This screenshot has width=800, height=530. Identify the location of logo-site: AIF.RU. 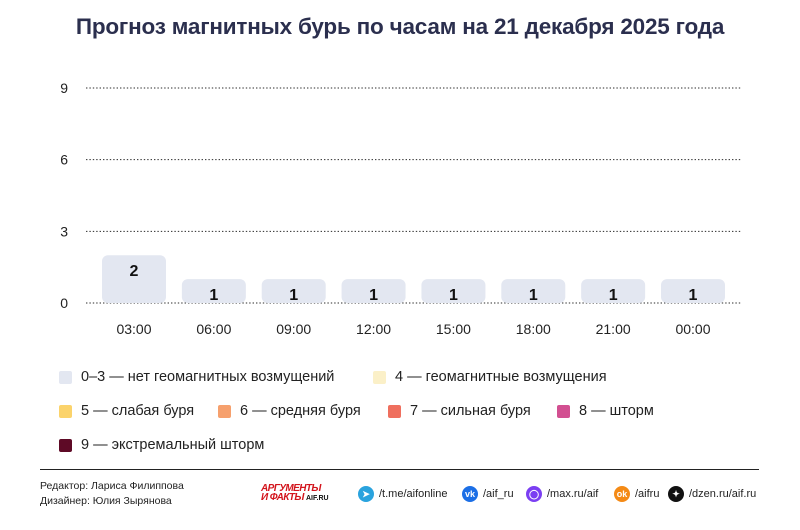
(317, 498).